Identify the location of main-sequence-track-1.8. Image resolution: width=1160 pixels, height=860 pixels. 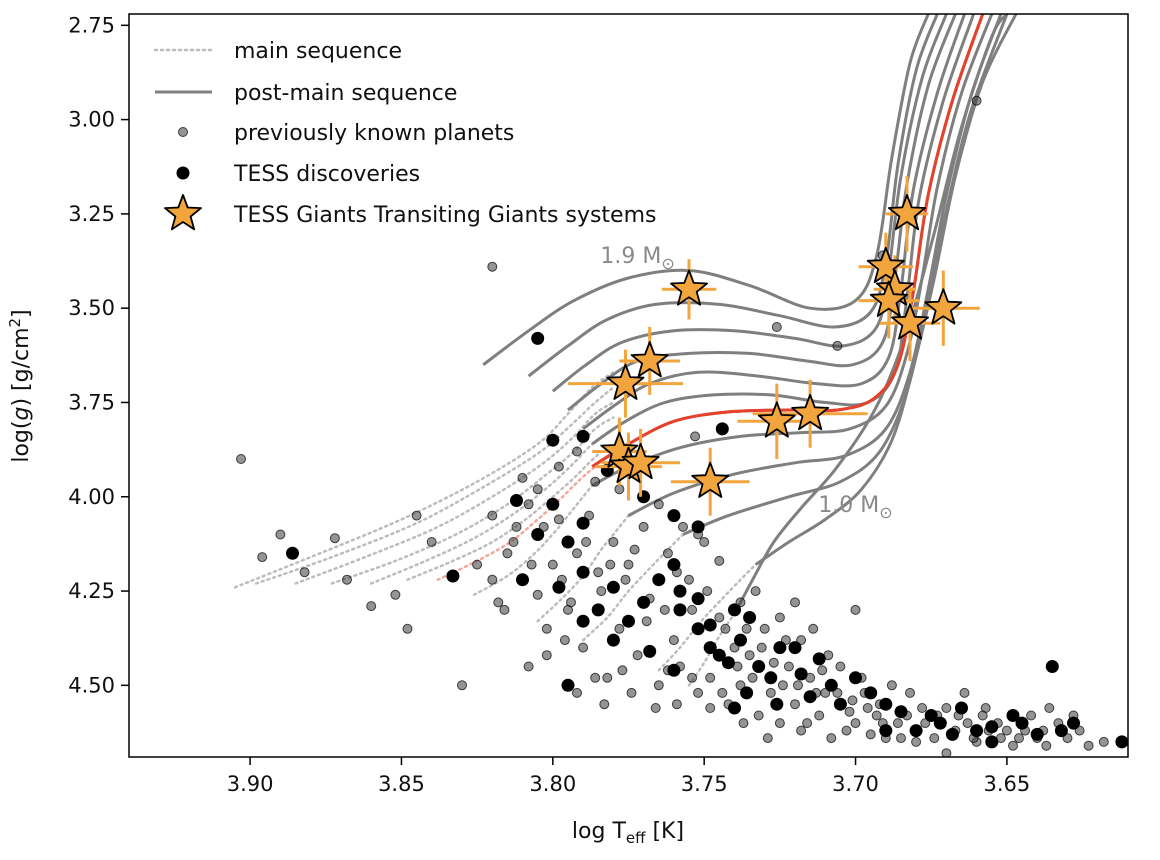
(434, 485).